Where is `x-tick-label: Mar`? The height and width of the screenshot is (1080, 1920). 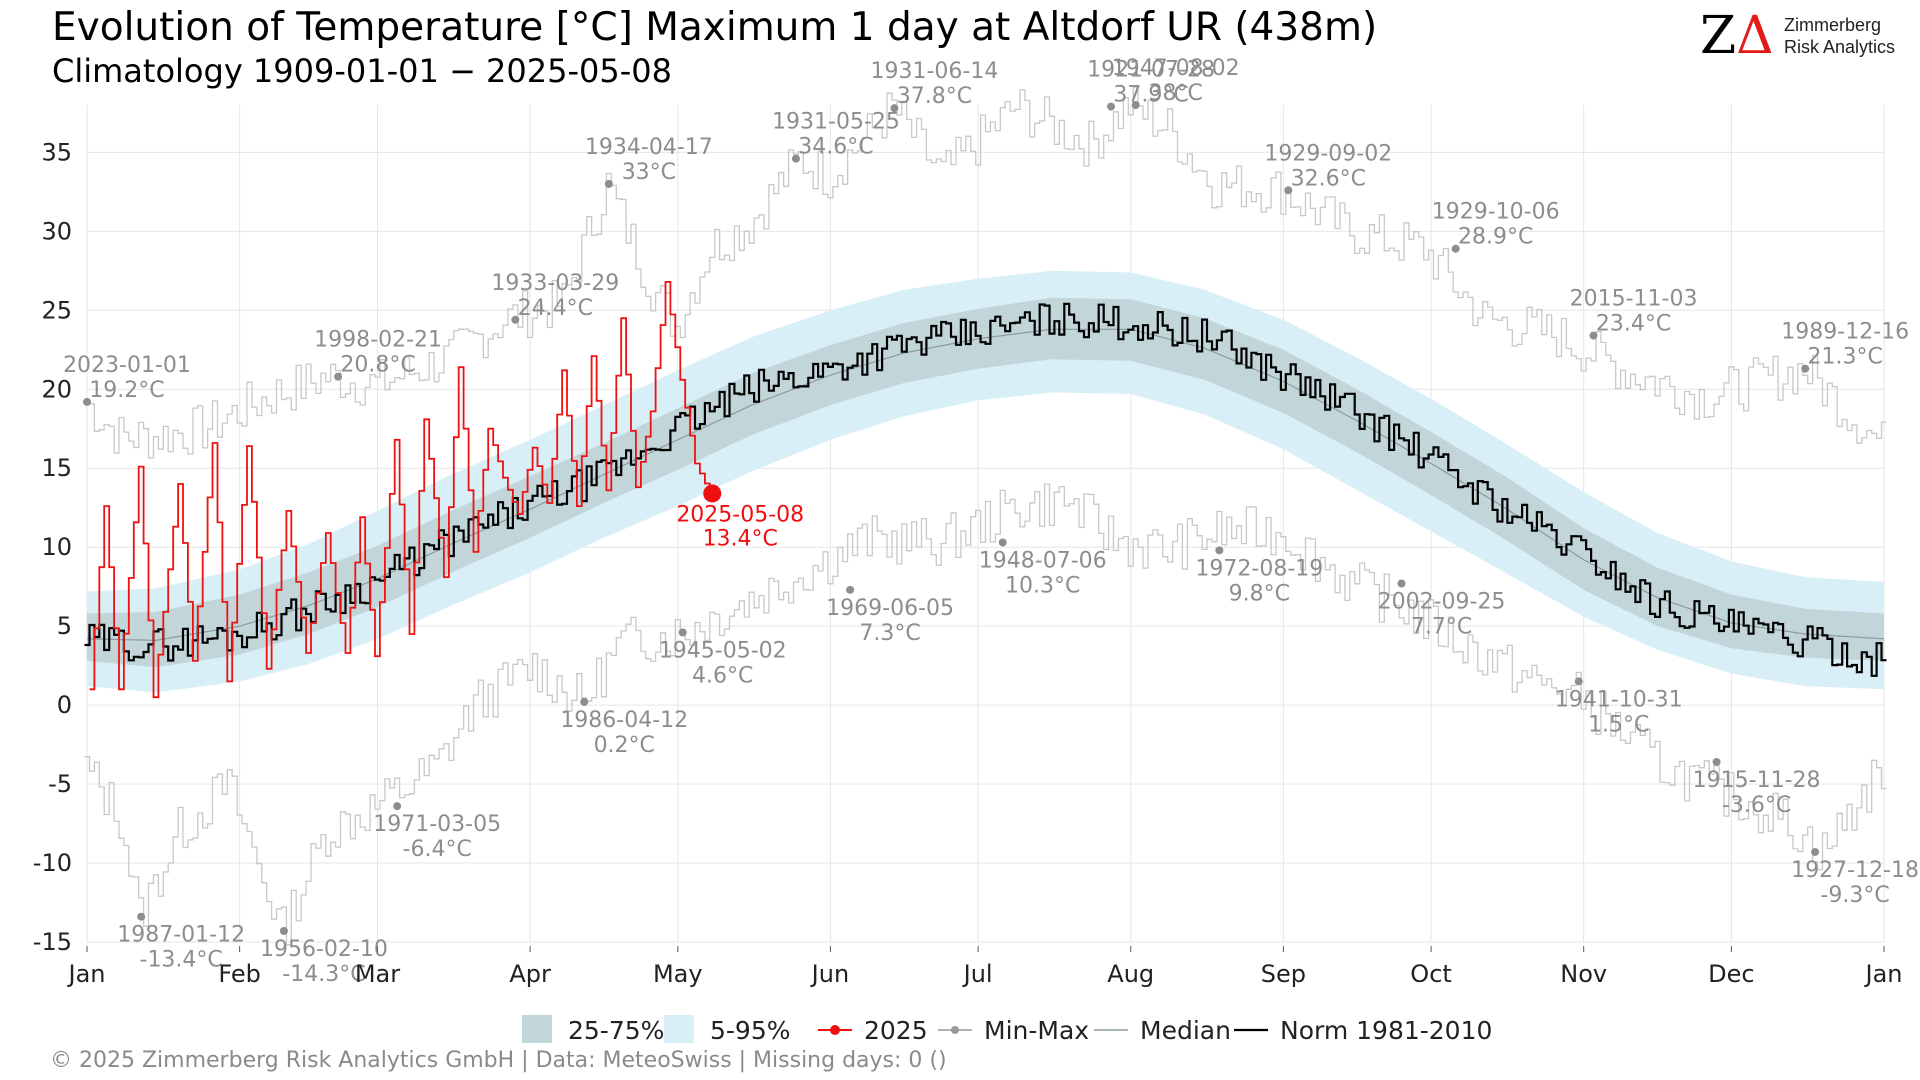 x-tick-label: Mar is located at coordinates (377, 974).